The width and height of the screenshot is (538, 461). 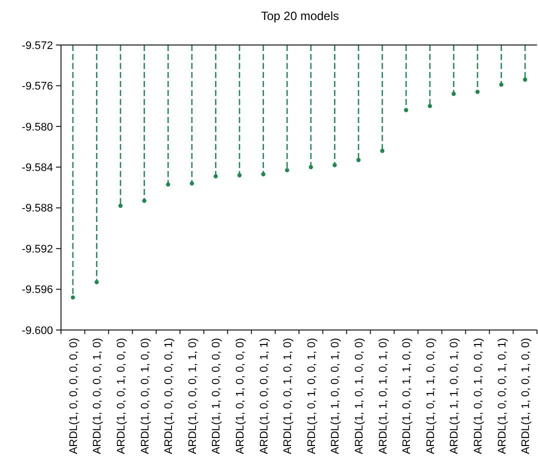 What do you see at coordinates (360, 396) in the screenshot?
I see `x-tick-label: ARDL(1, 1, 0, 1, 0, 0, 0)` at bounding box center [360, 396].